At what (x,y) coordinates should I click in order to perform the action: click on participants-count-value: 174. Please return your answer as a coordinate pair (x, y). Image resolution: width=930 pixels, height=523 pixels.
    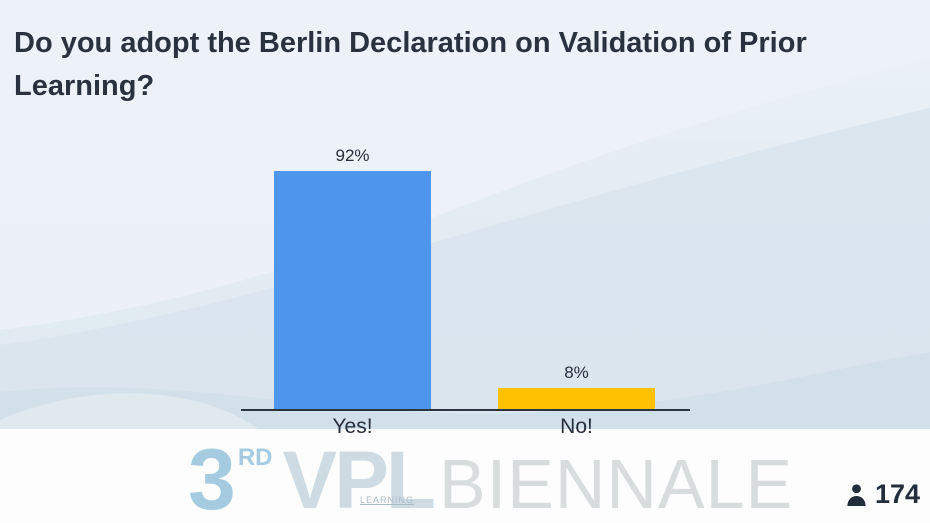
    Looking at the image, I should click on (897, 494).